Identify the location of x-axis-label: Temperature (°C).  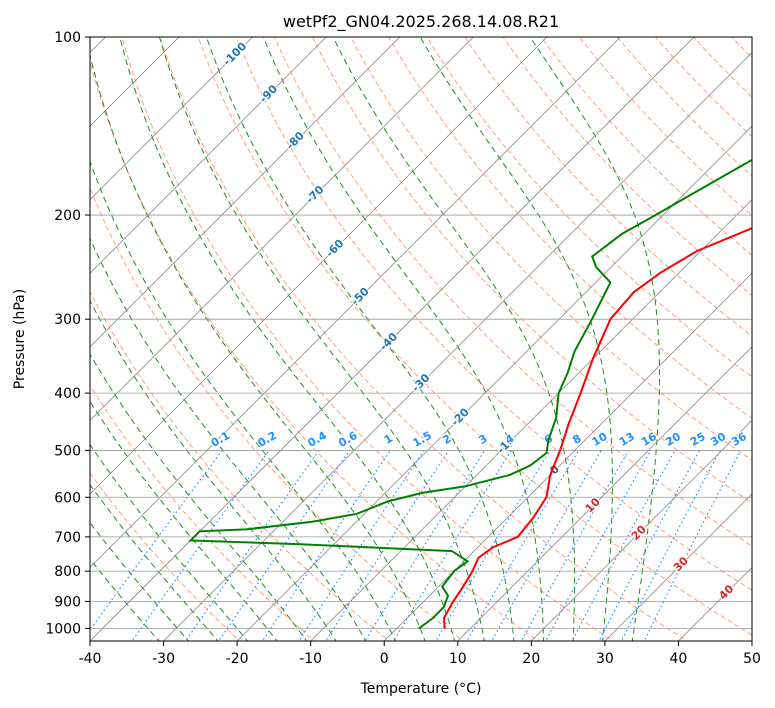
(421, 689).